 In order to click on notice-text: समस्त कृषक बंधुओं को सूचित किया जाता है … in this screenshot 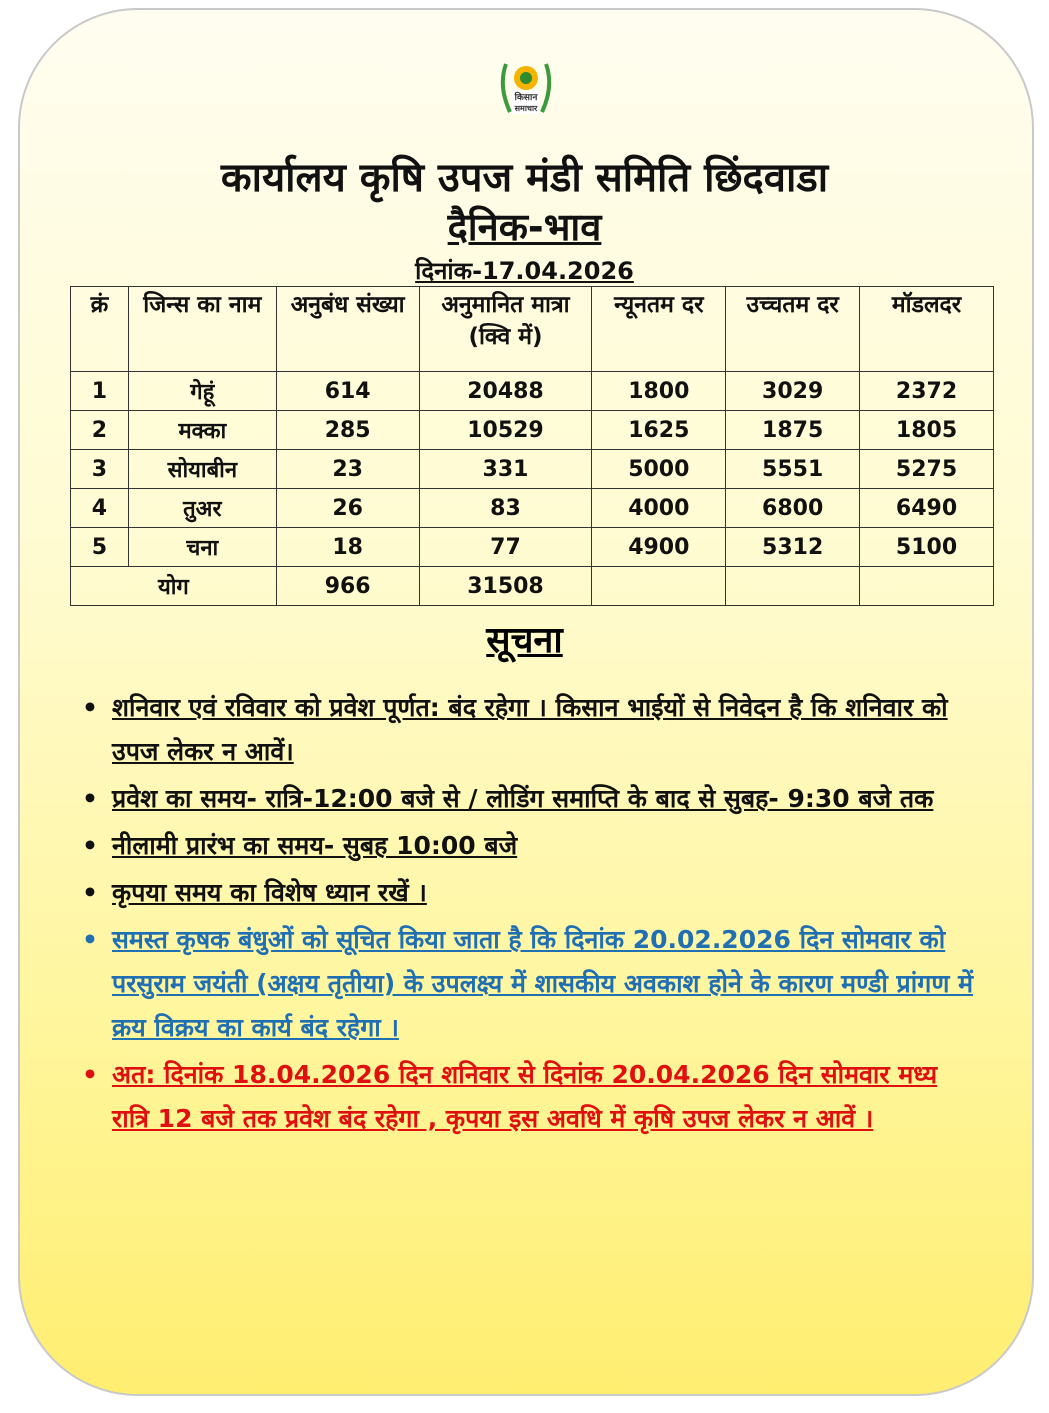, I will do `click(543, 983)`.